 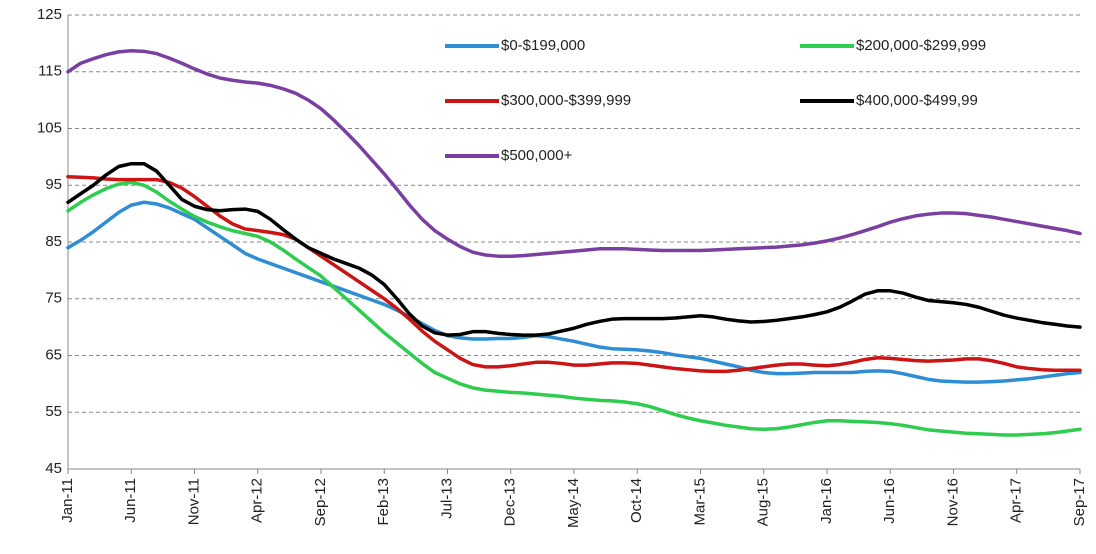 I want to click on y-tick-label: 105, so click(x=49, y=127).